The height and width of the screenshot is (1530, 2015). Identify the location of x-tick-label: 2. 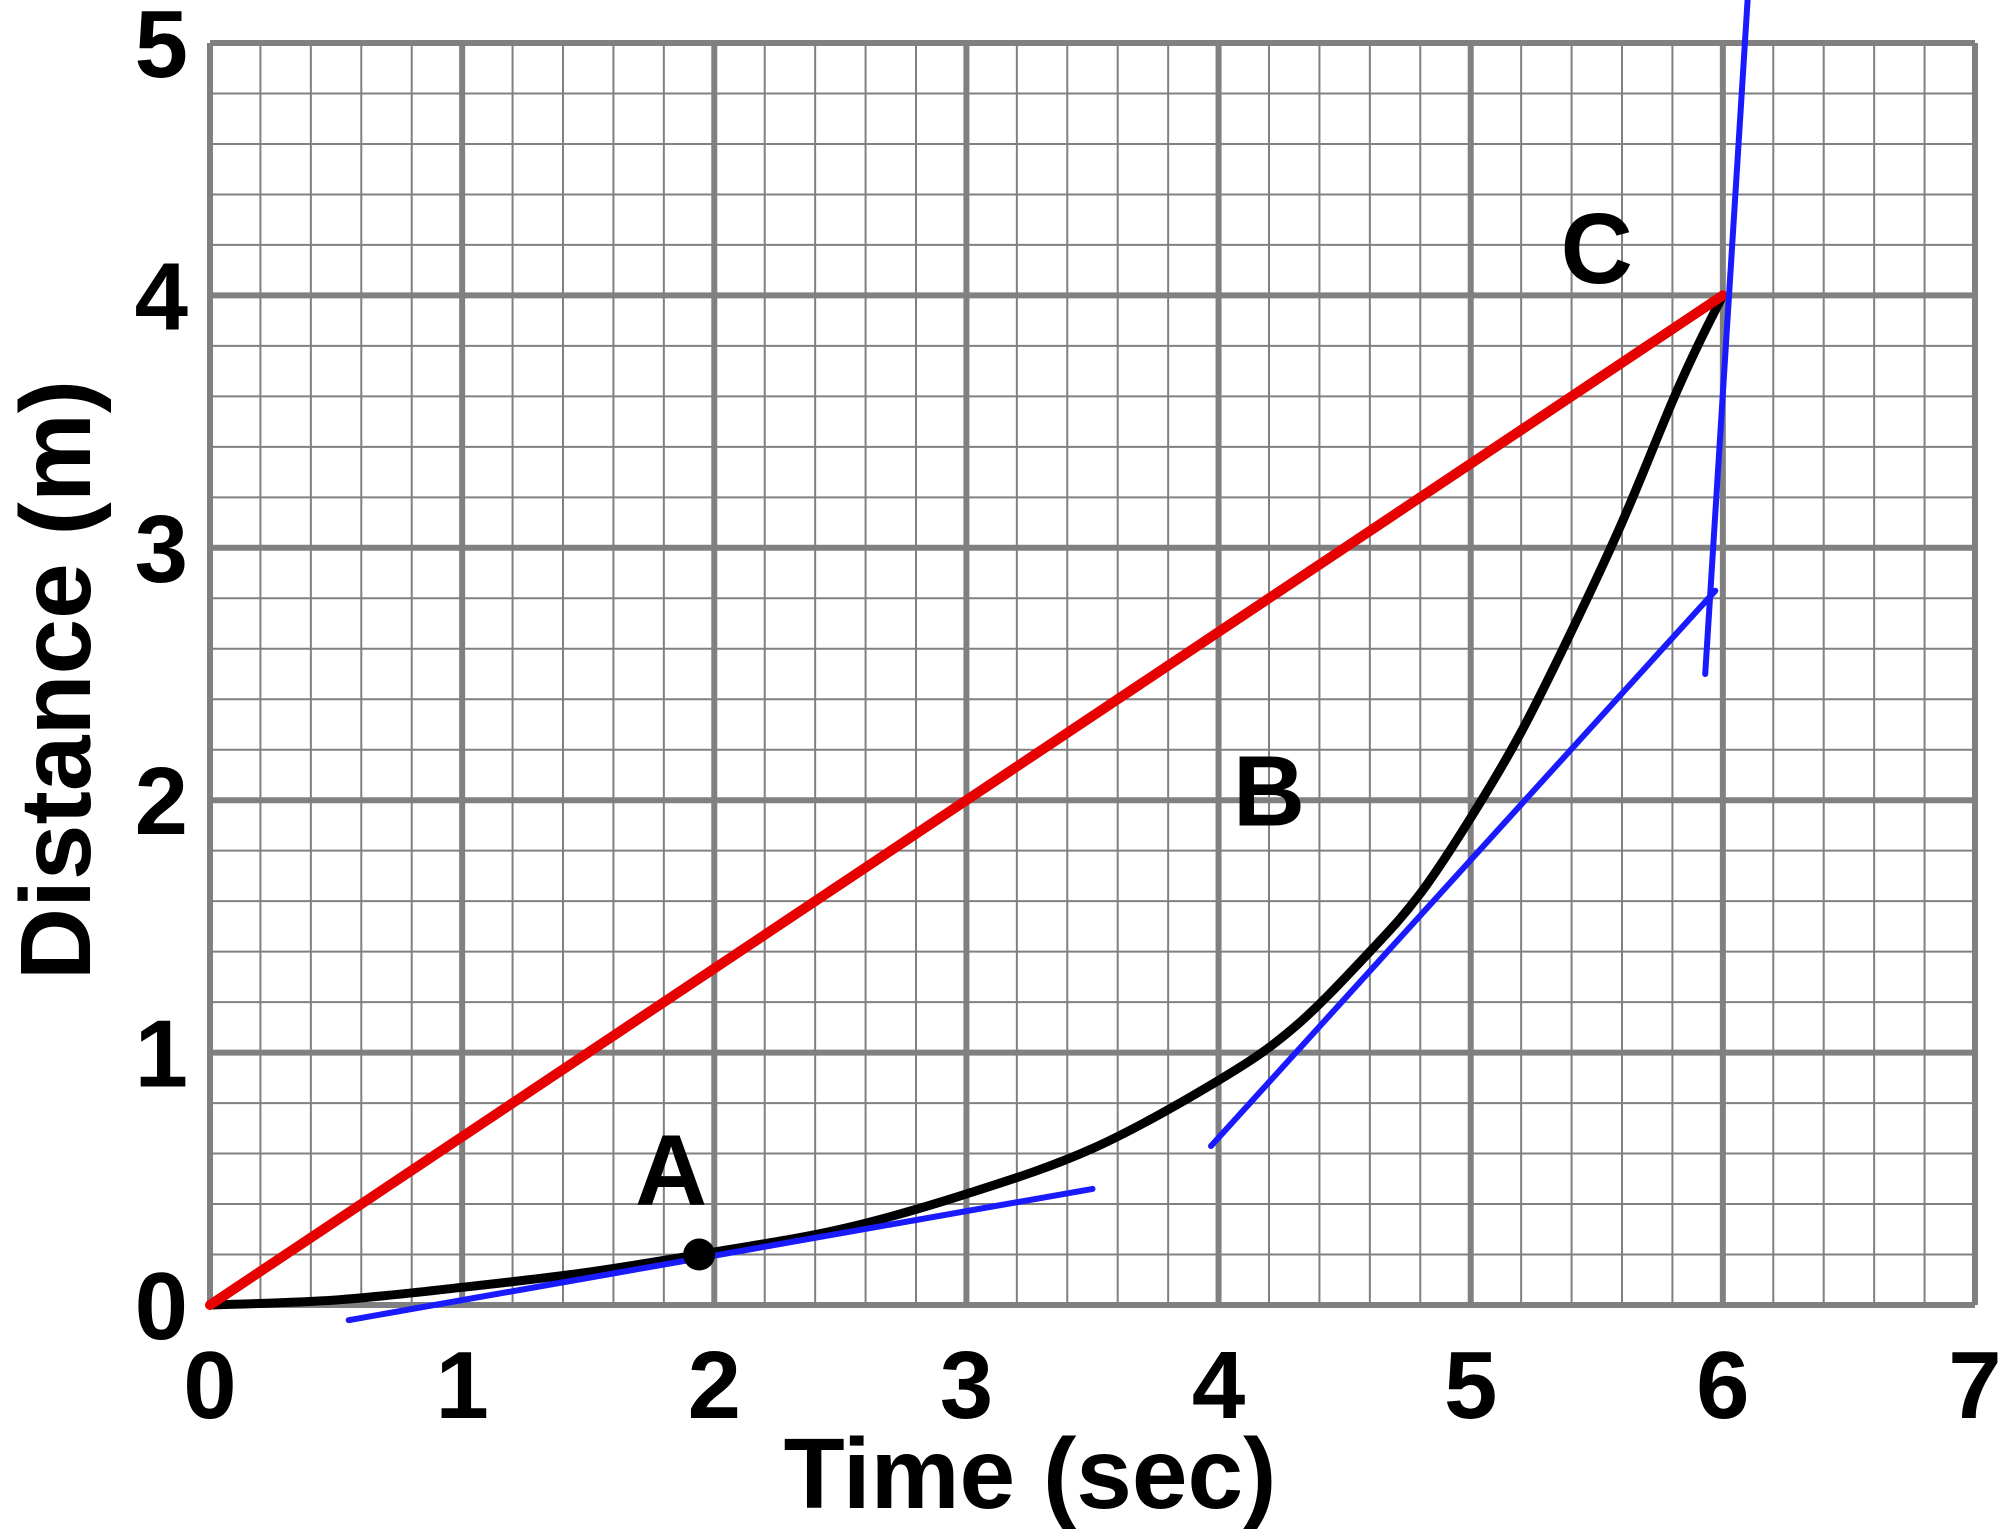
(714, 1385).